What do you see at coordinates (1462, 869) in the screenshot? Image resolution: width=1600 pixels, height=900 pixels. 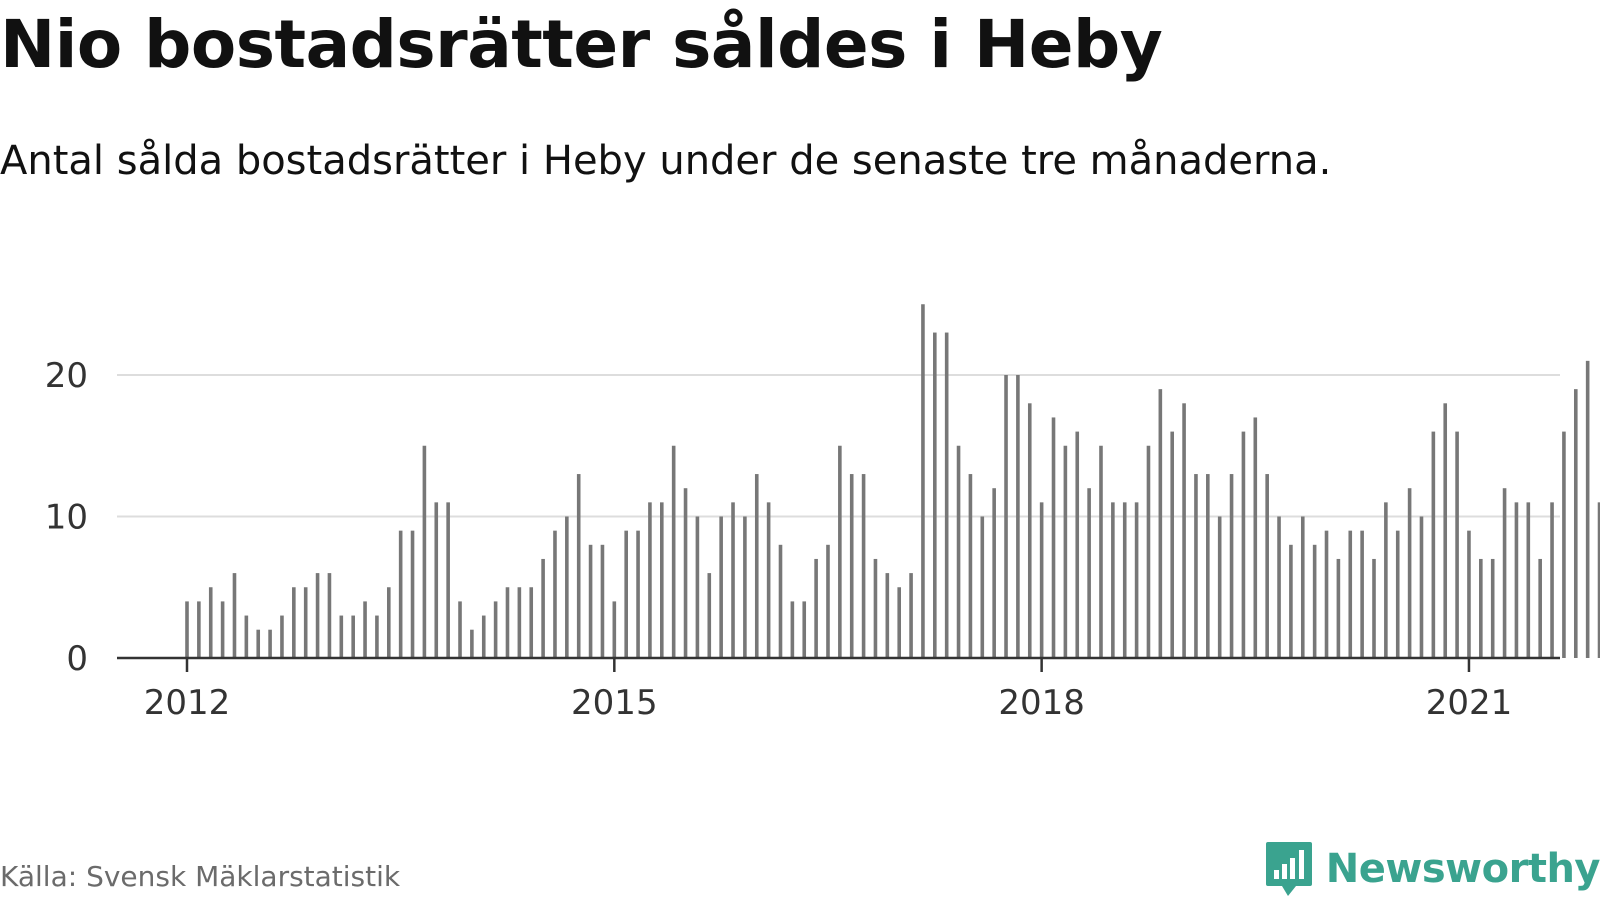 I see `brand-name: Newsworthy` at bounding box center [1462, 869].